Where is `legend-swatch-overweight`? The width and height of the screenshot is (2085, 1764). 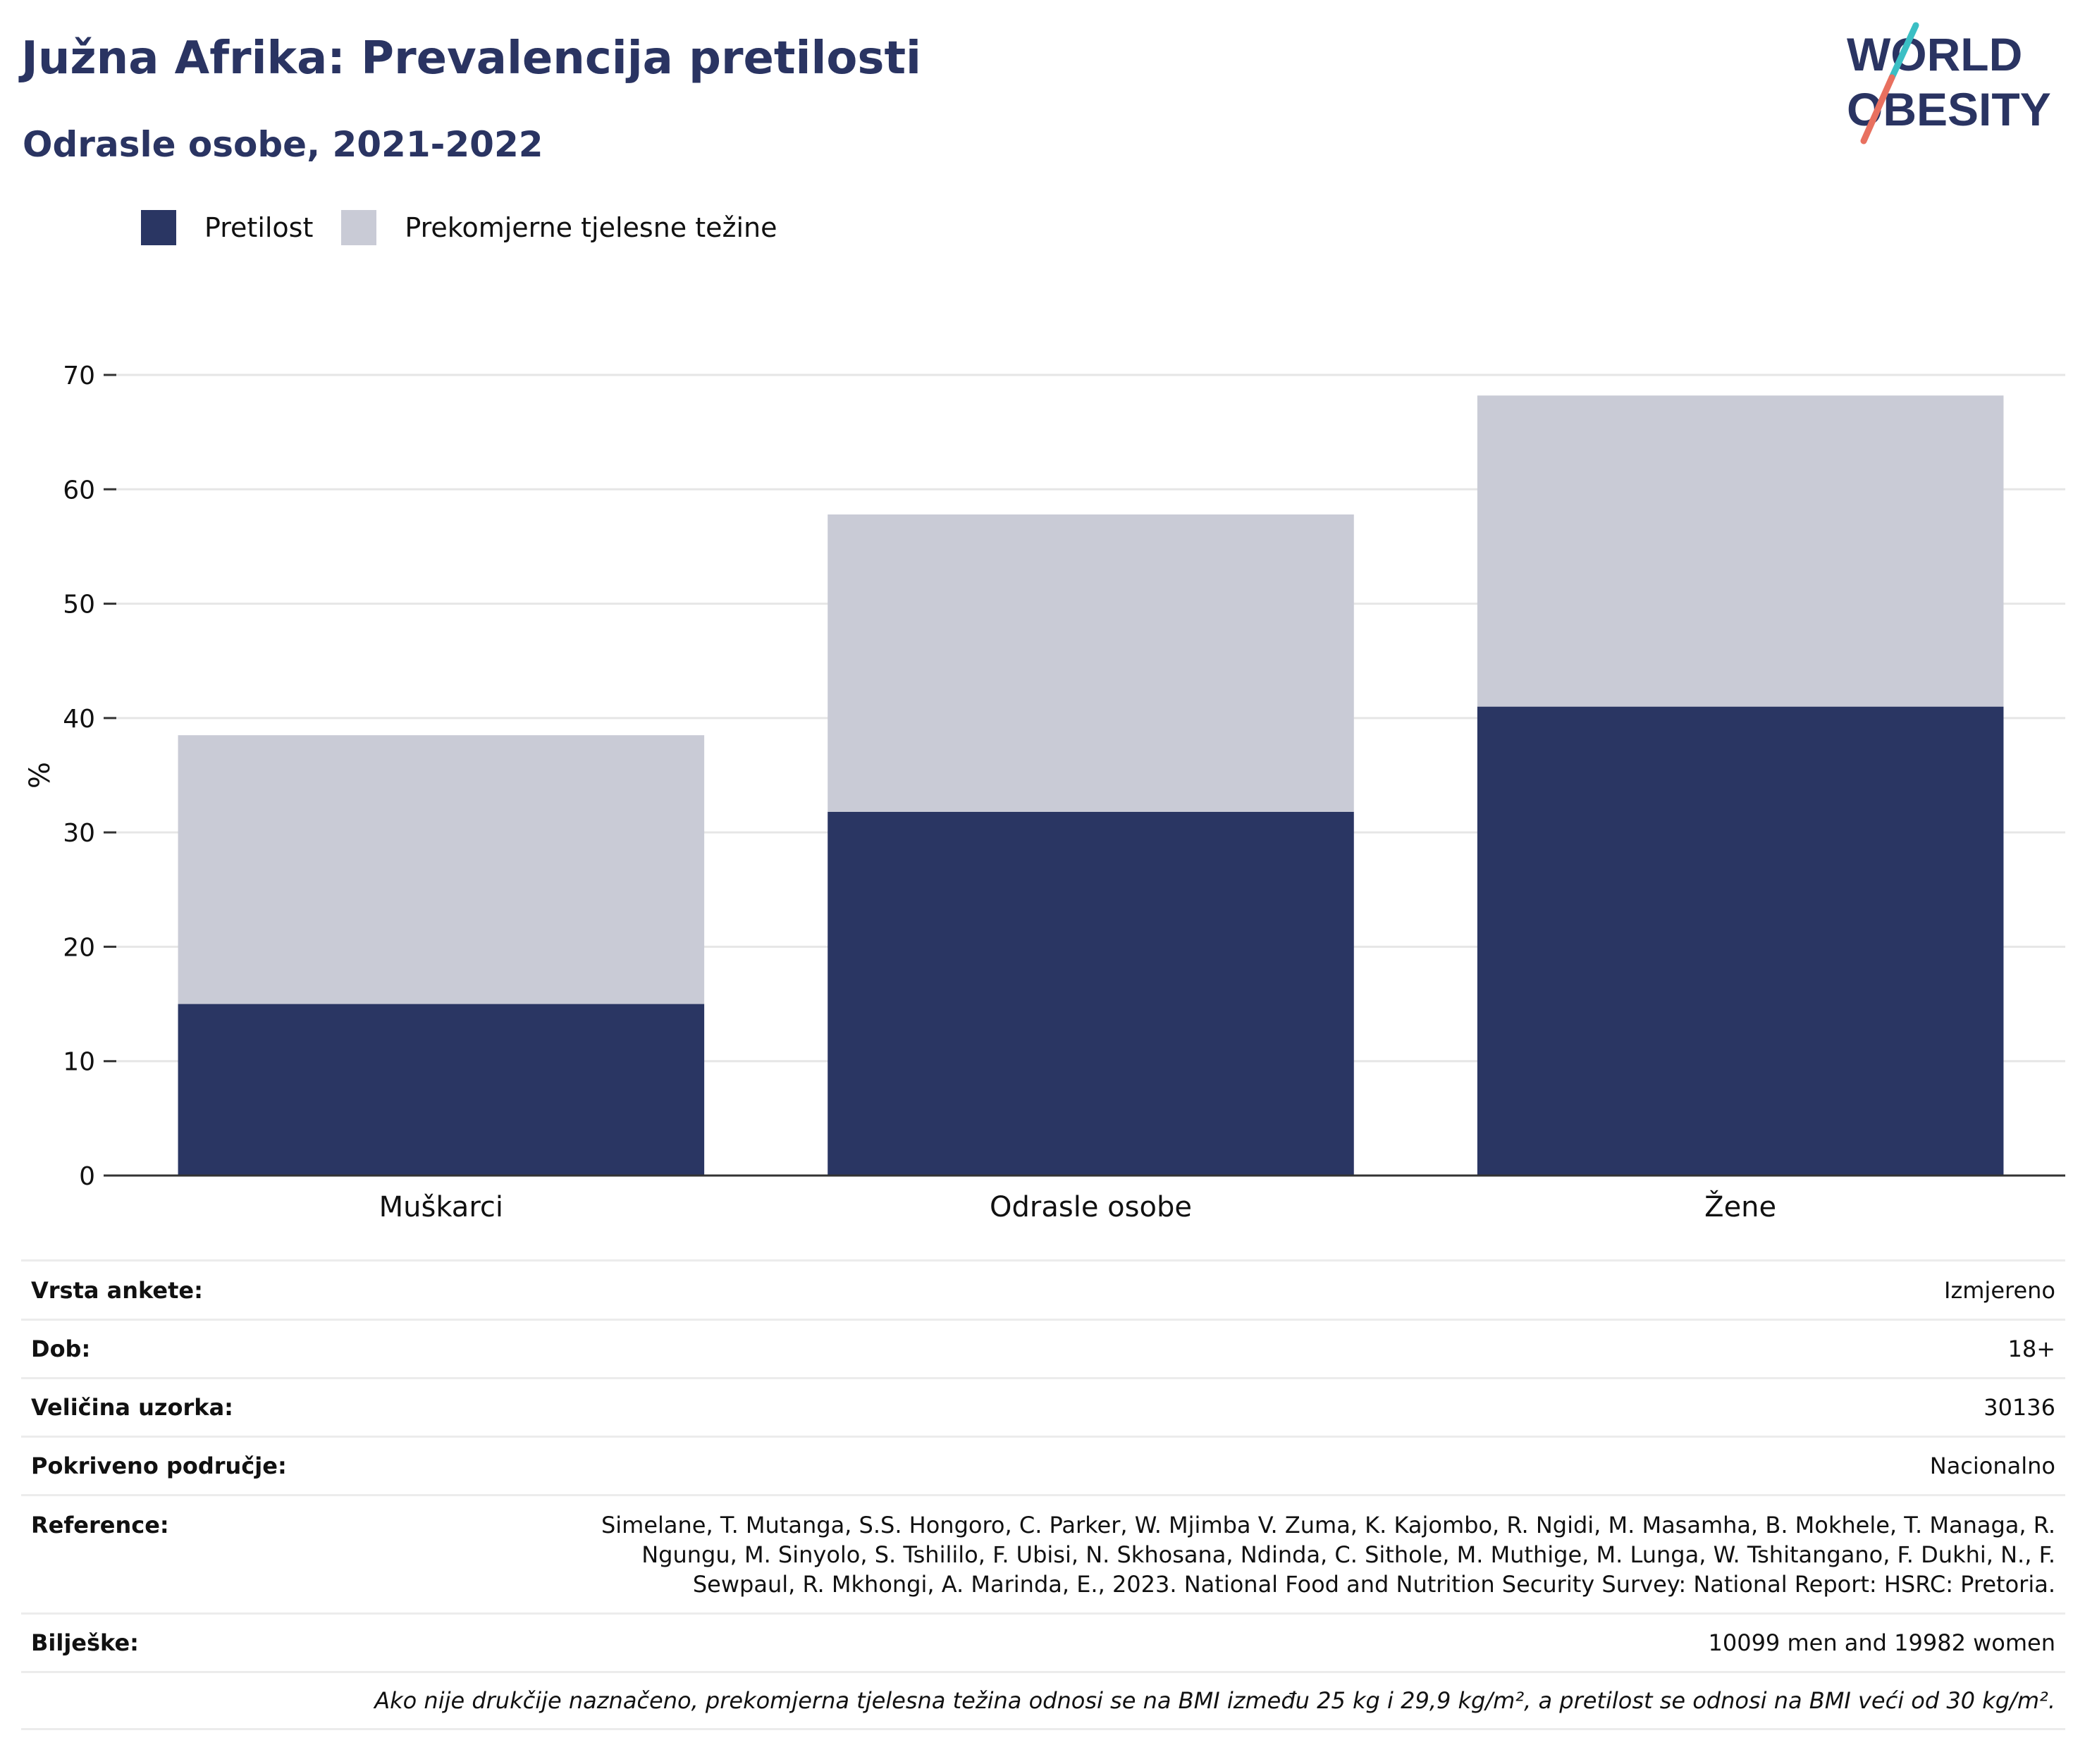 legend-swatch-overweight is located at coordinates (359, 227).